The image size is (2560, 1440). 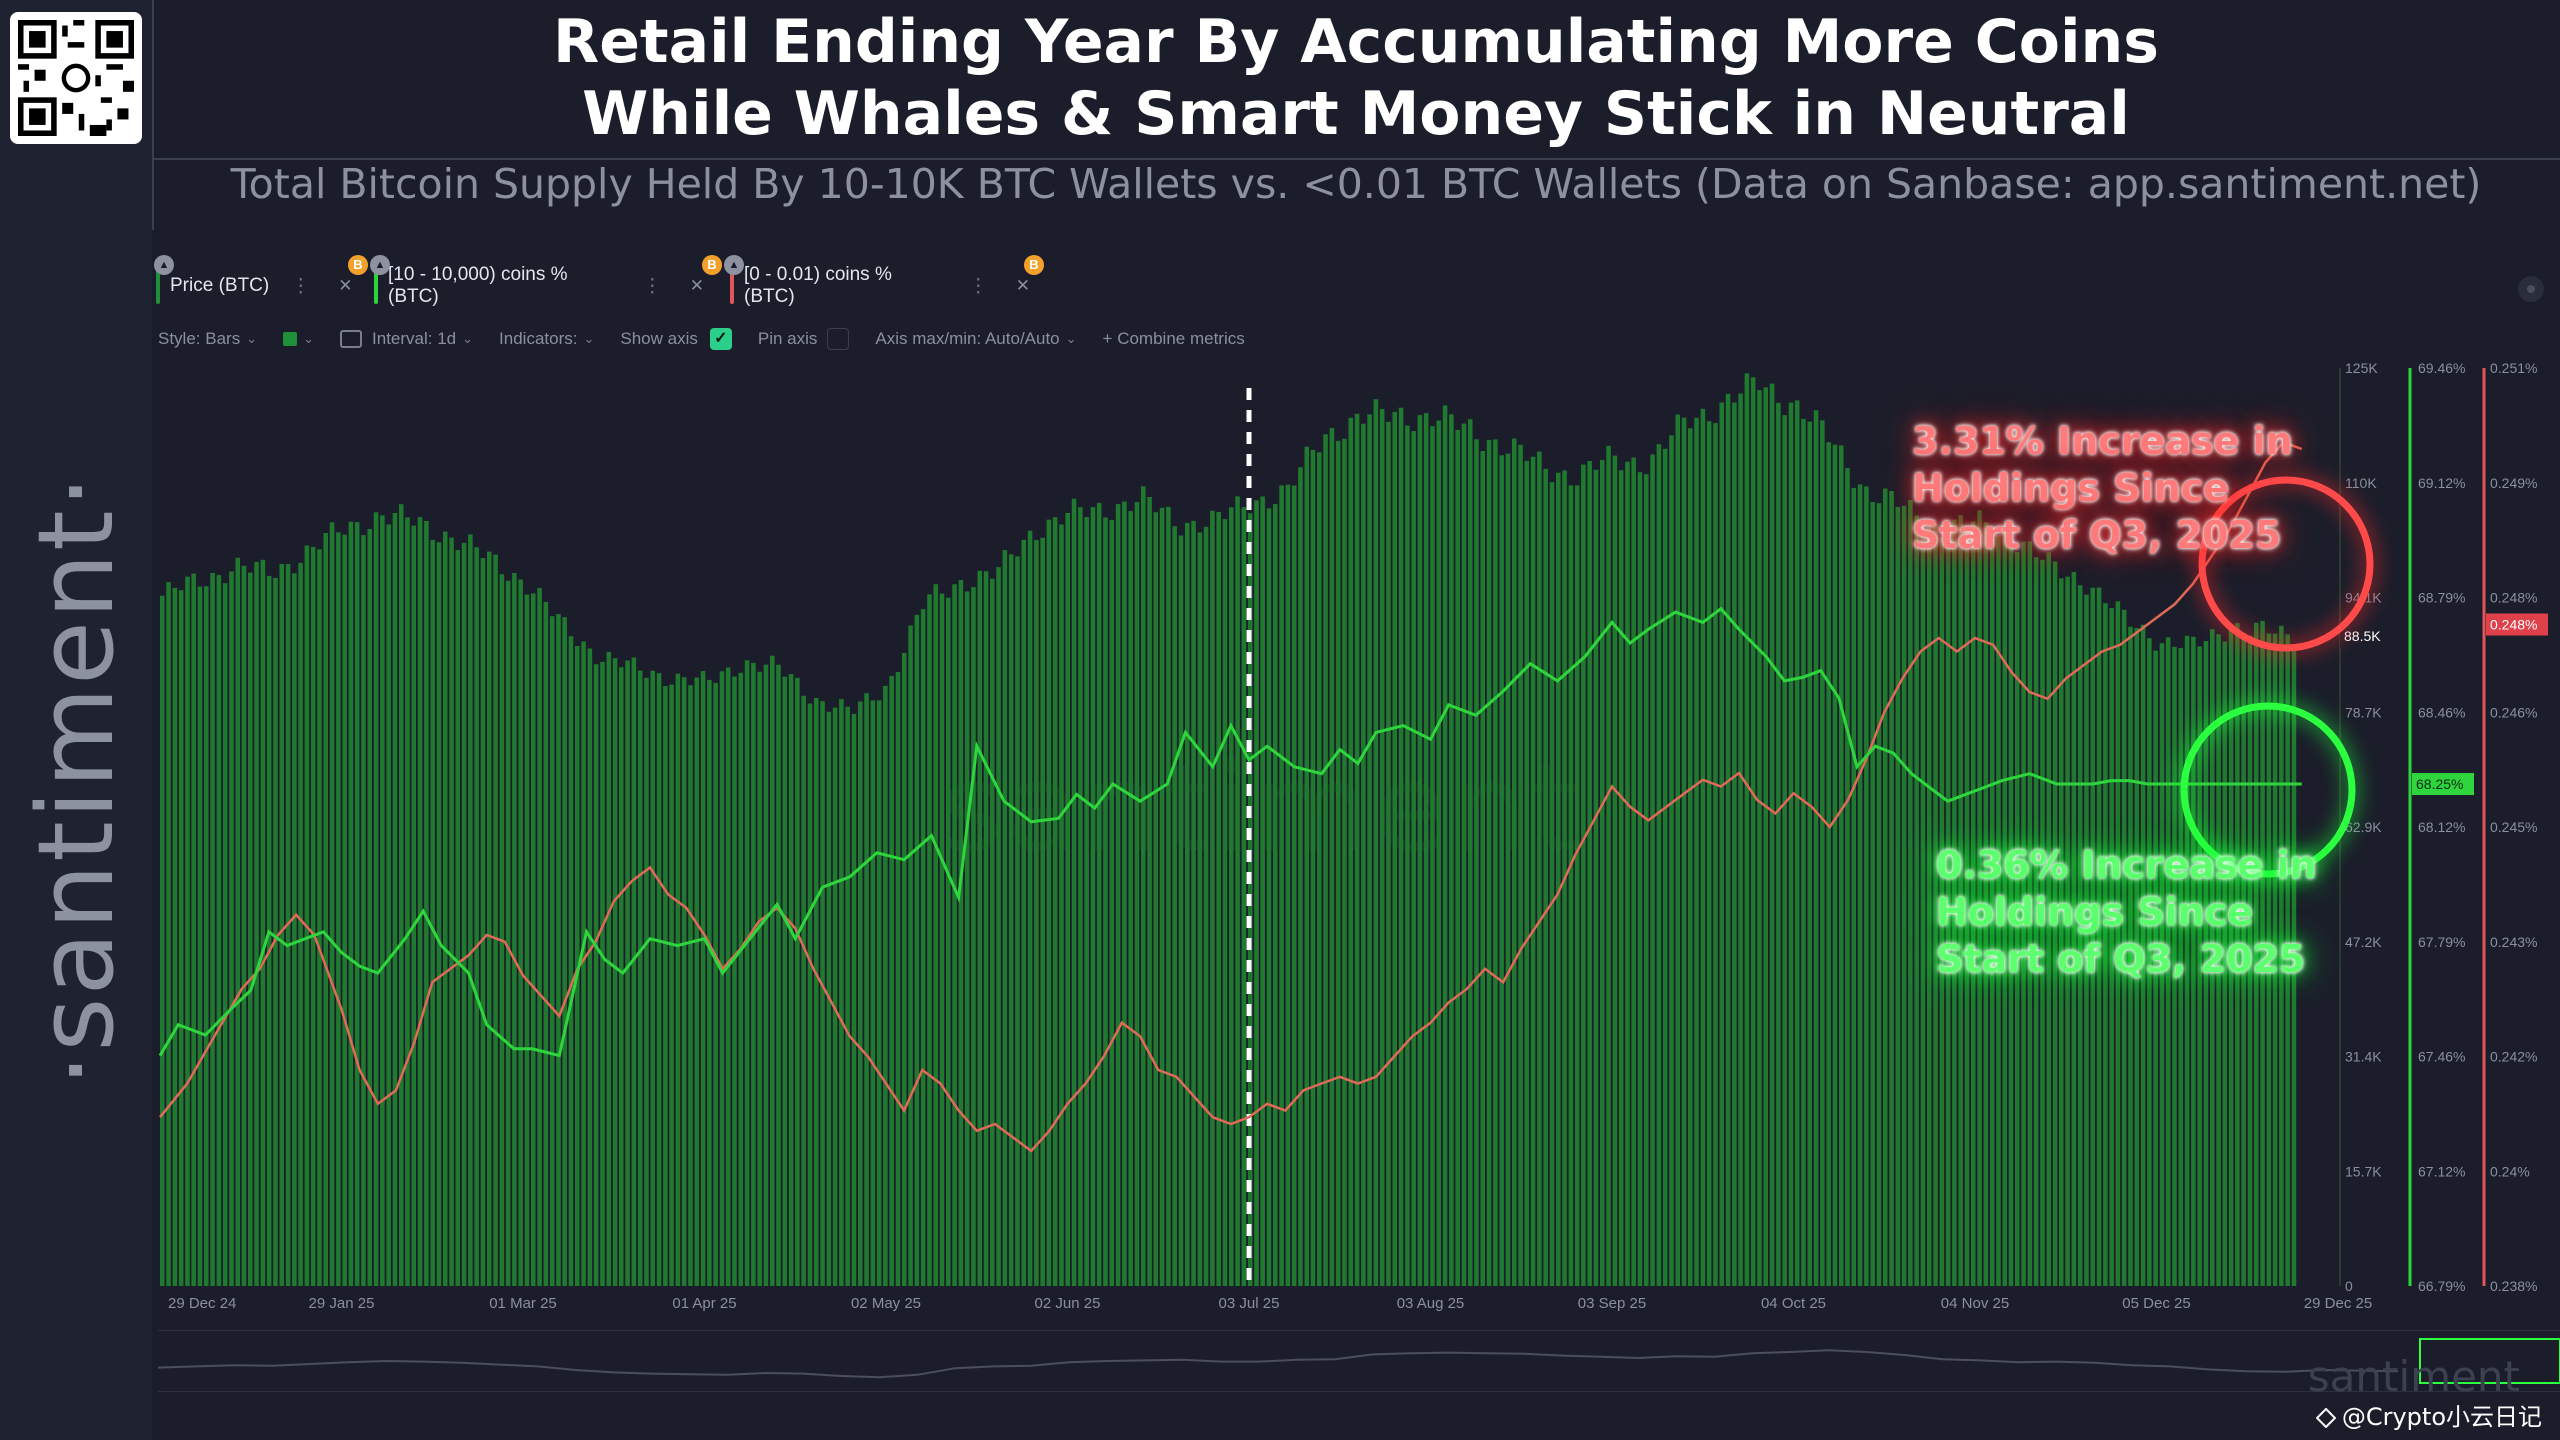 I want to click on watermark-text: @Crypto小云日记, so click(x=2441, y=1417).